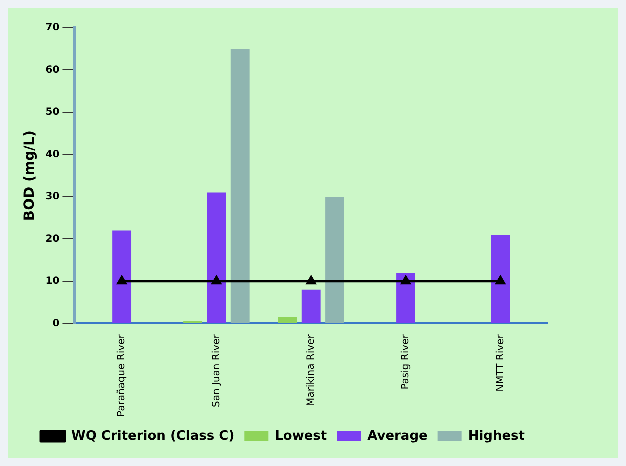  I want to click on y-tick-label: 60, so click(53, 70).